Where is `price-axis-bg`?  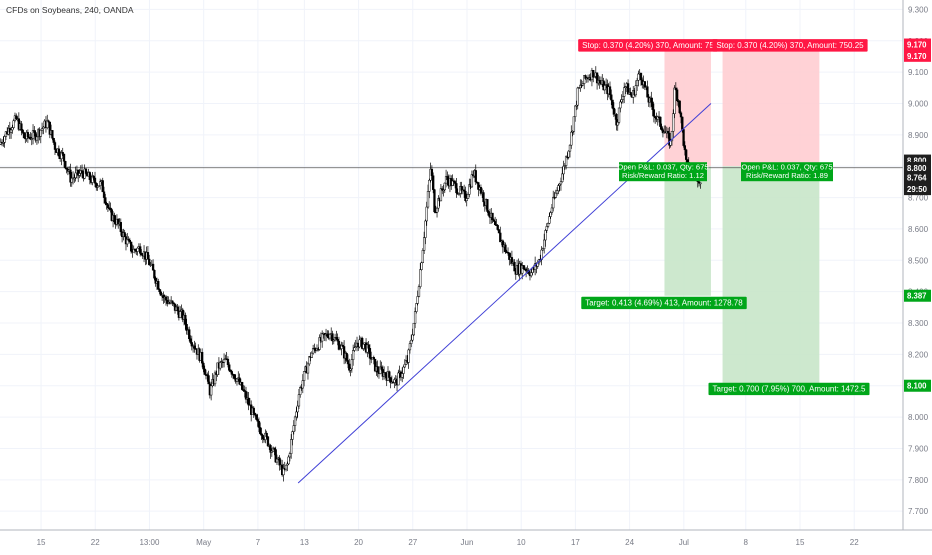
price-axis-bg is located at coordinates (917, 275).